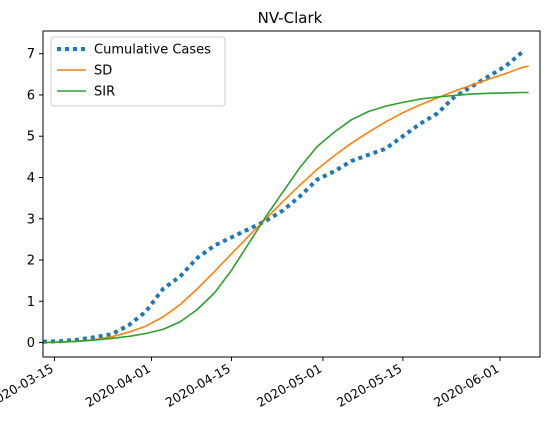  Describe the element at coordinates (289, 385) in the screenshot. I see `x-tick-label-3: 2020-05-01` at that location.